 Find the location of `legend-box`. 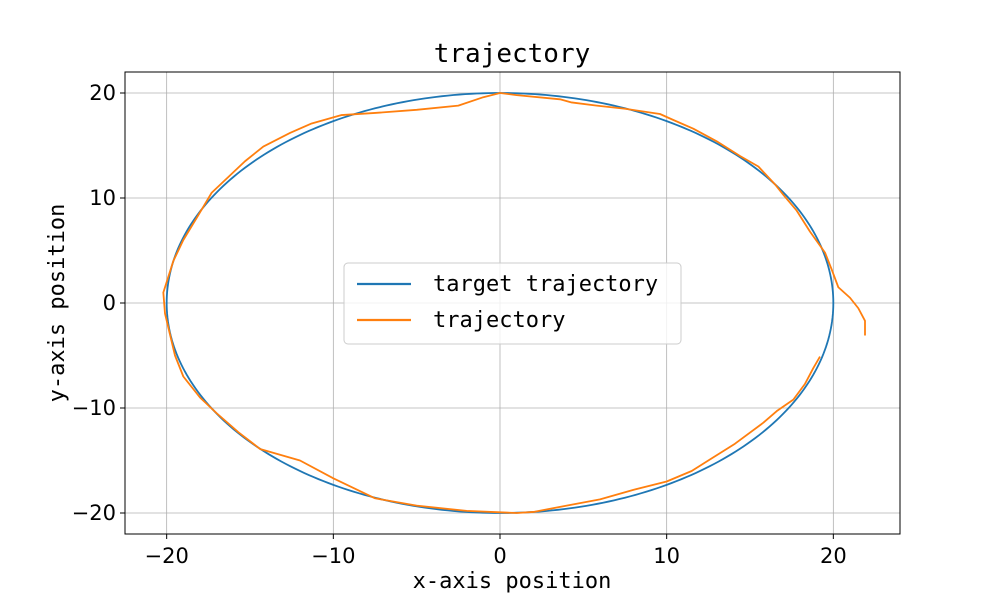

legend-box is located at coordinates (512, 303).